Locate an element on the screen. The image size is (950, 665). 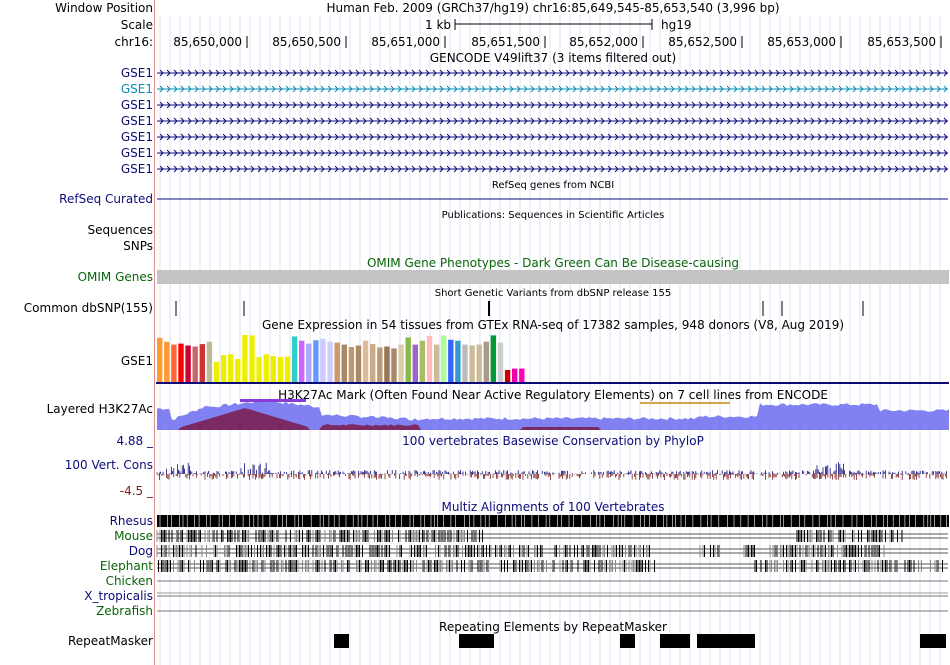
conservation-label: 100 Vert. Cons is located at coordinates (108, 465).